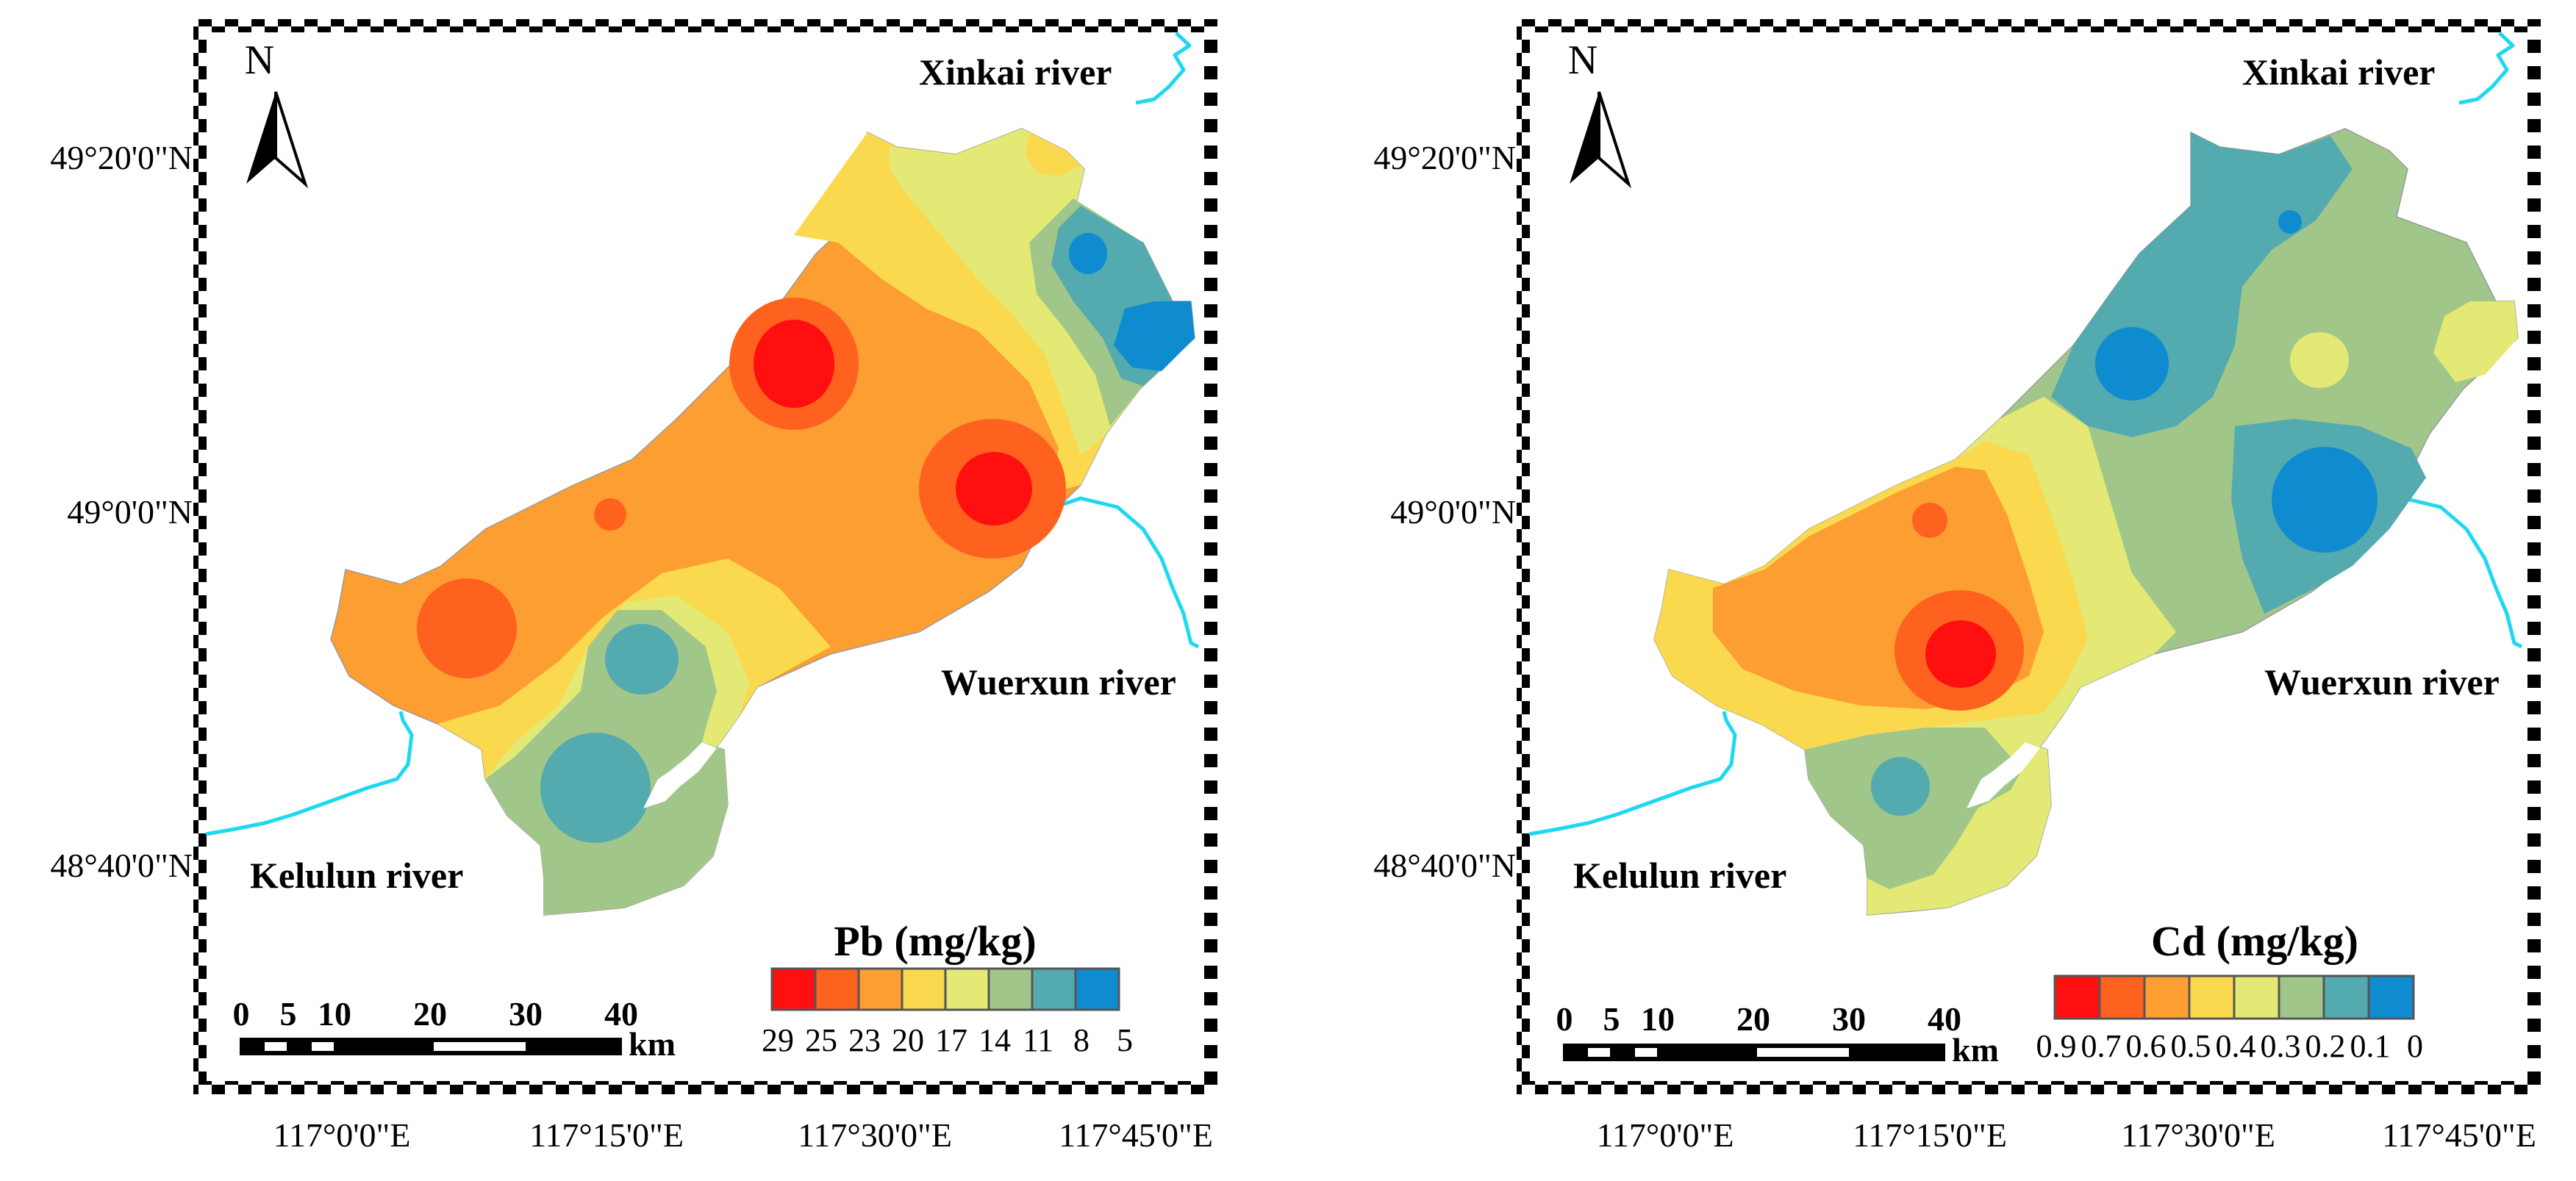 This screenshot has width=2576, height=1181. Describe the element at coordinates (2382, 682) in the screenshot. I see `river-label-wuerxun: Wuerxun river` at that location.